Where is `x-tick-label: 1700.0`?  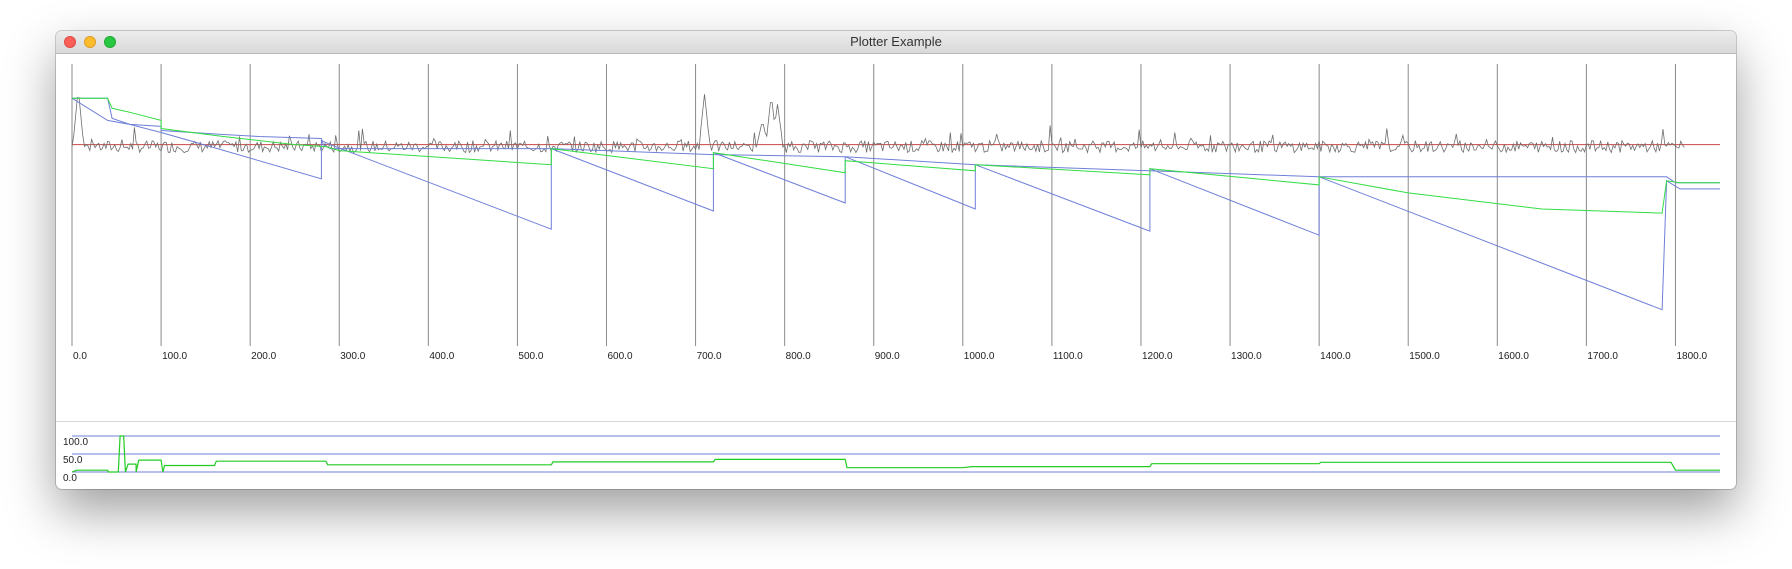 x-tick-label: 1700.0 is located at coordinates (1602, 356).